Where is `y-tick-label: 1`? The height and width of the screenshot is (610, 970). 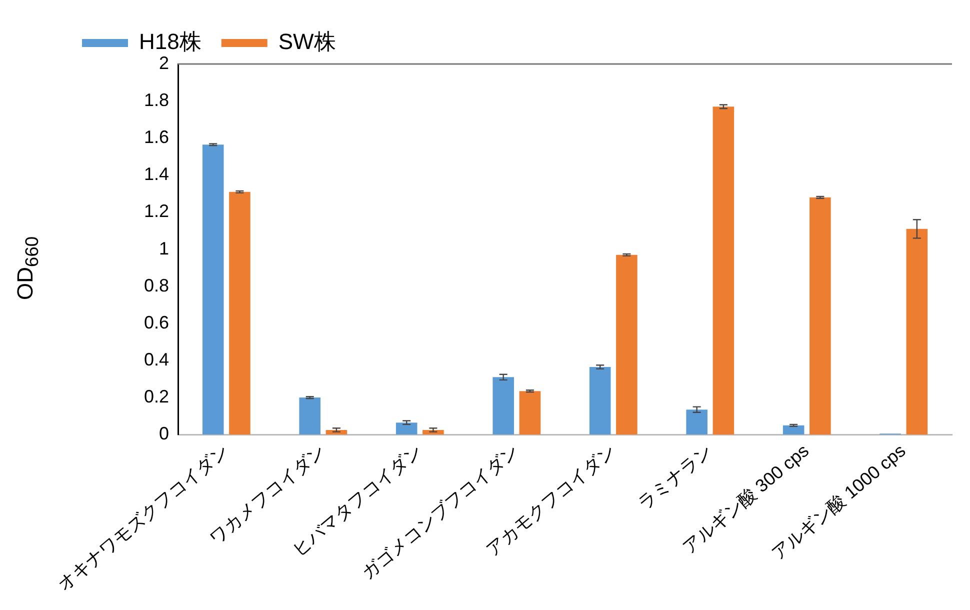 y-tick-label: 1 is located at coordinates (164, 248).